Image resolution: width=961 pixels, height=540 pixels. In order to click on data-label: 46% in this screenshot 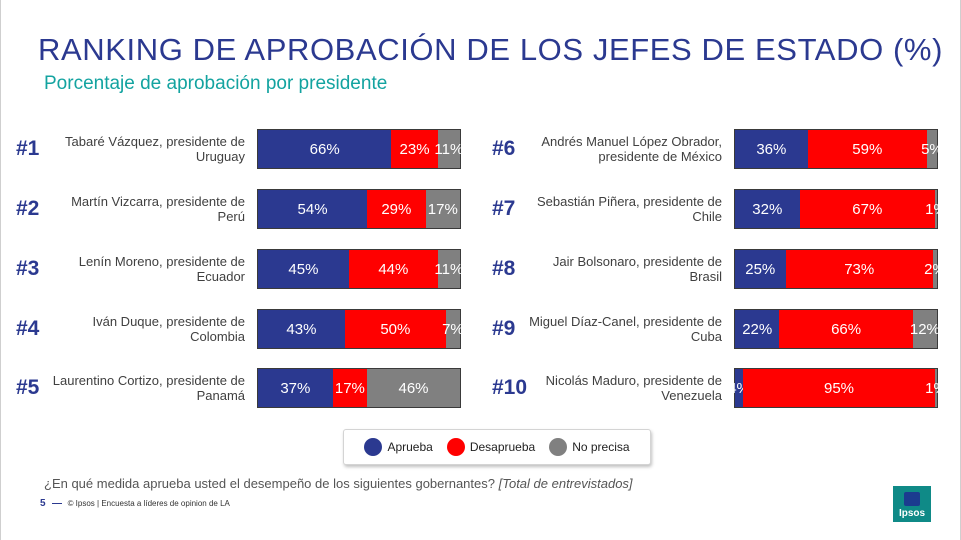, I will do `click(413, 388)`.